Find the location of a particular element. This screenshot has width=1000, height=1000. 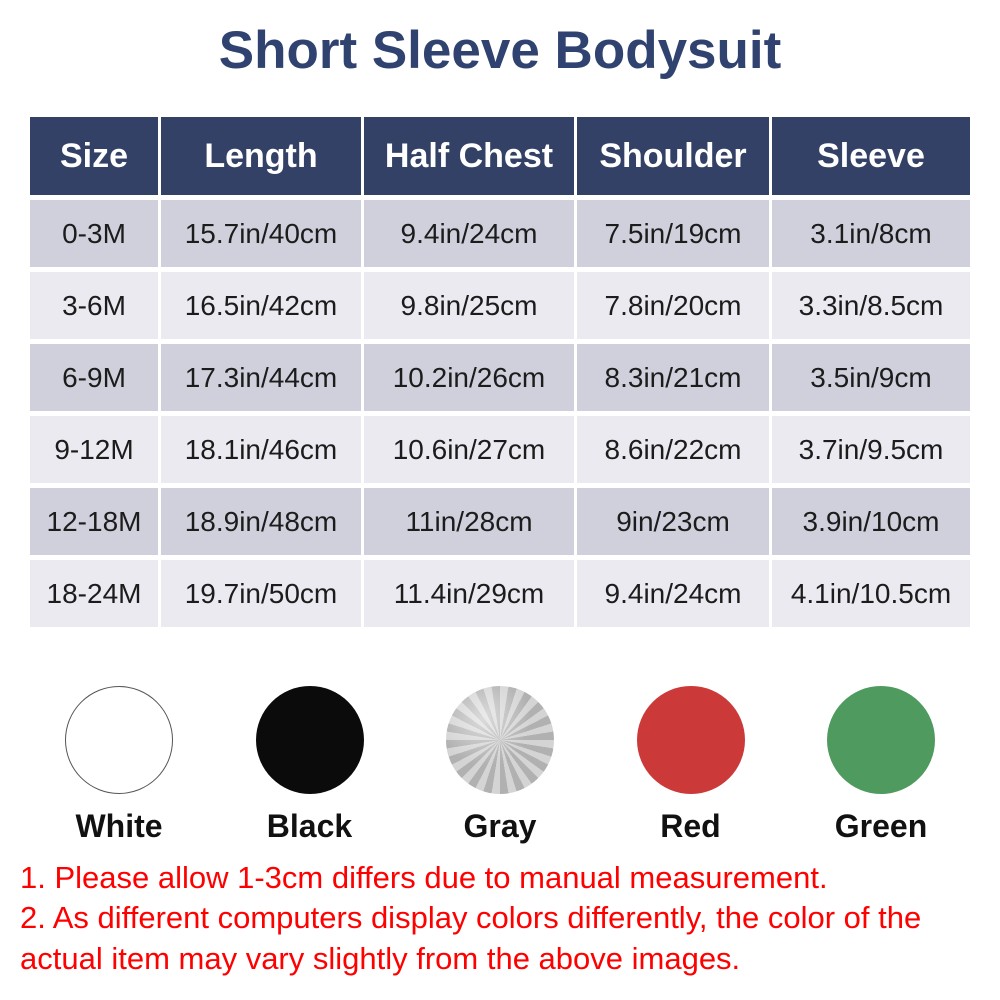

header-cell-length: Length is located at coordinates (261, 156).